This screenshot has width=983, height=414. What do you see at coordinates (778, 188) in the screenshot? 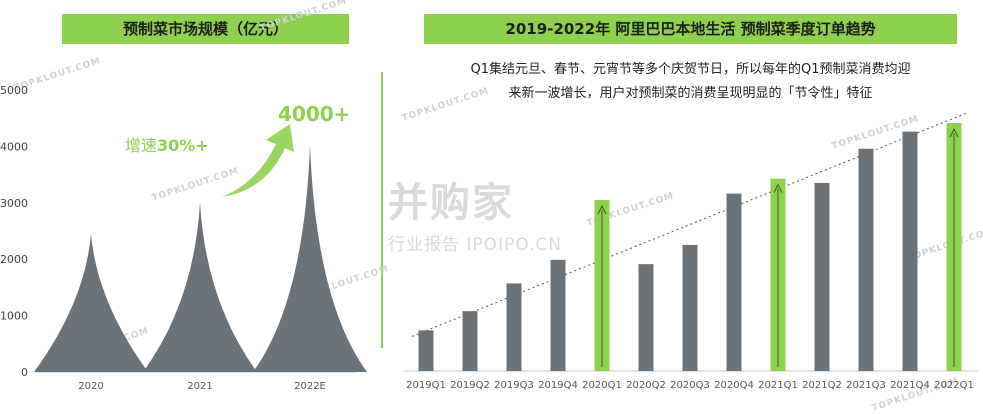
I see `bar-arrowhead-2021Q1` at bounding box center [778, 188].